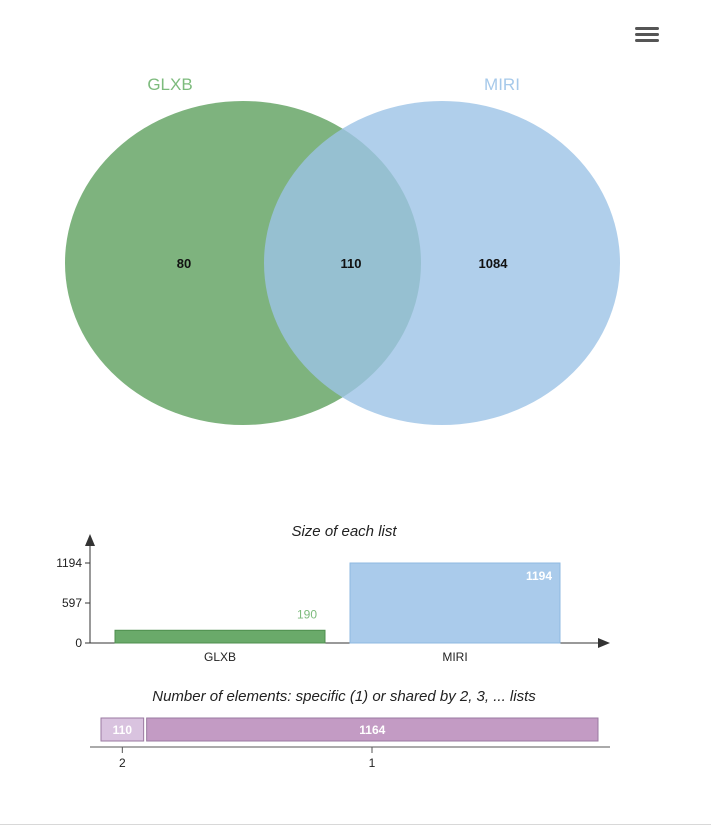 Image resolution: width=711 pixels, height=829 pixels. Describe the element at coordinates (355, 824) in the screenshot. I see `bottom-divider` at that location.